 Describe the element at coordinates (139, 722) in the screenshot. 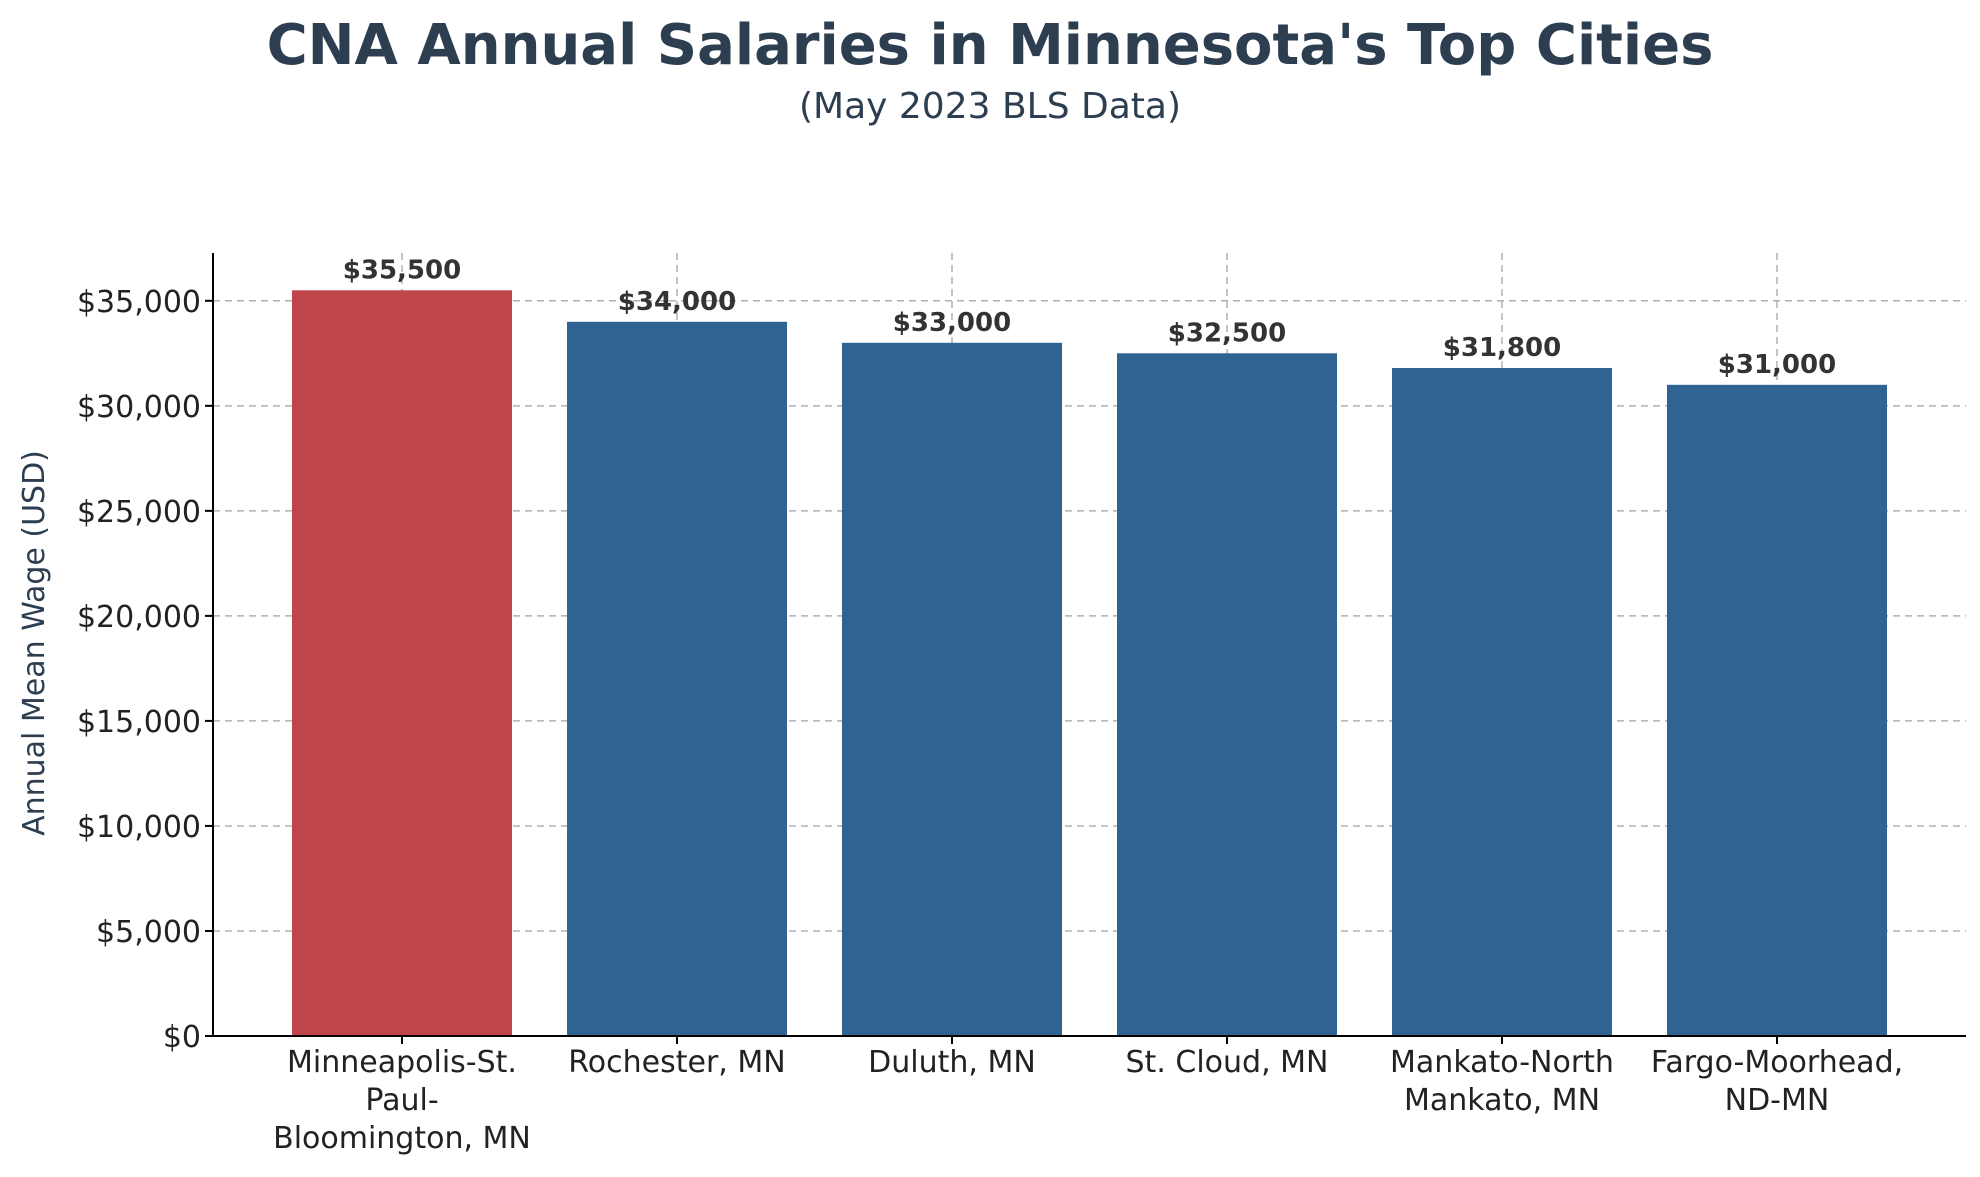

I see `y-tick-label: $15,000` at that location.